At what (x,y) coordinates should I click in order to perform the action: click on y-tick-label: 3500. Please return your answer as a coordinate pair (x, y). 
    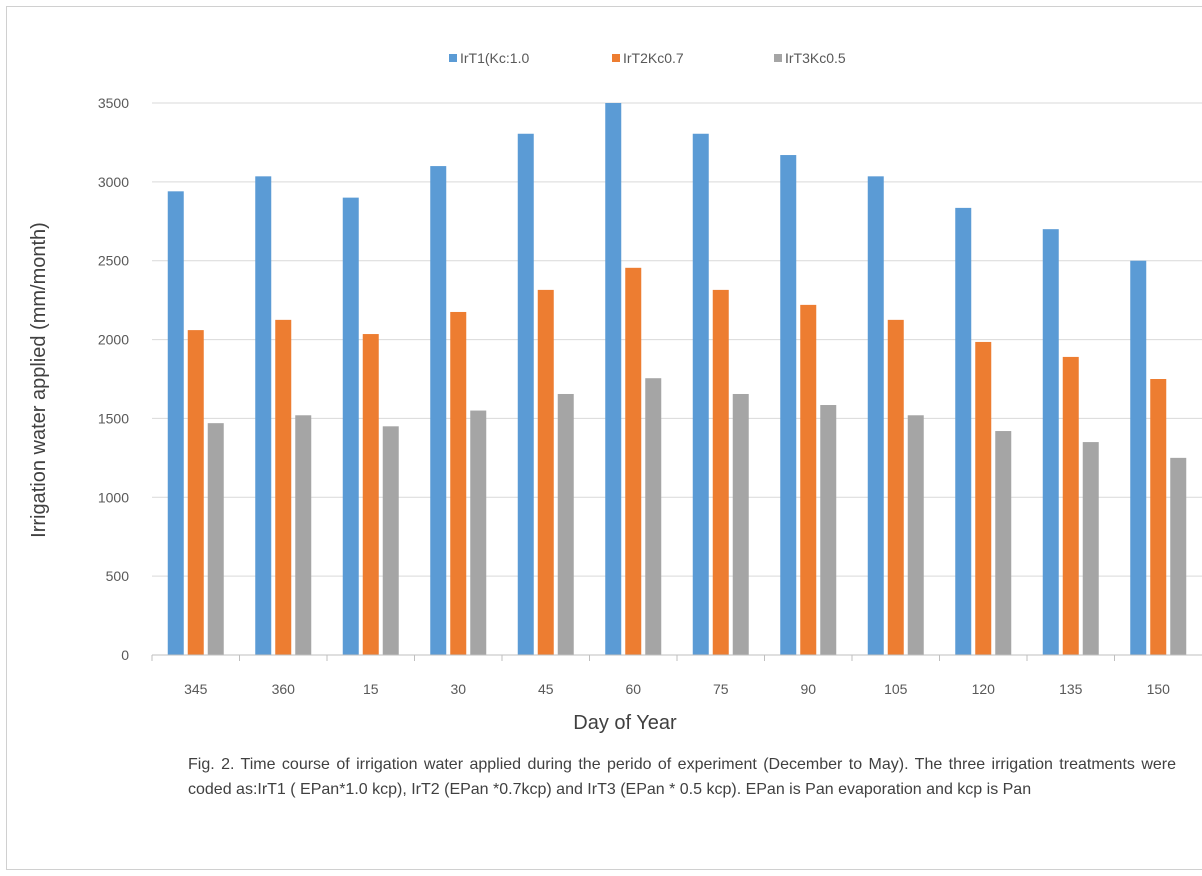
    Looking at the image, I should click on (113, 103).